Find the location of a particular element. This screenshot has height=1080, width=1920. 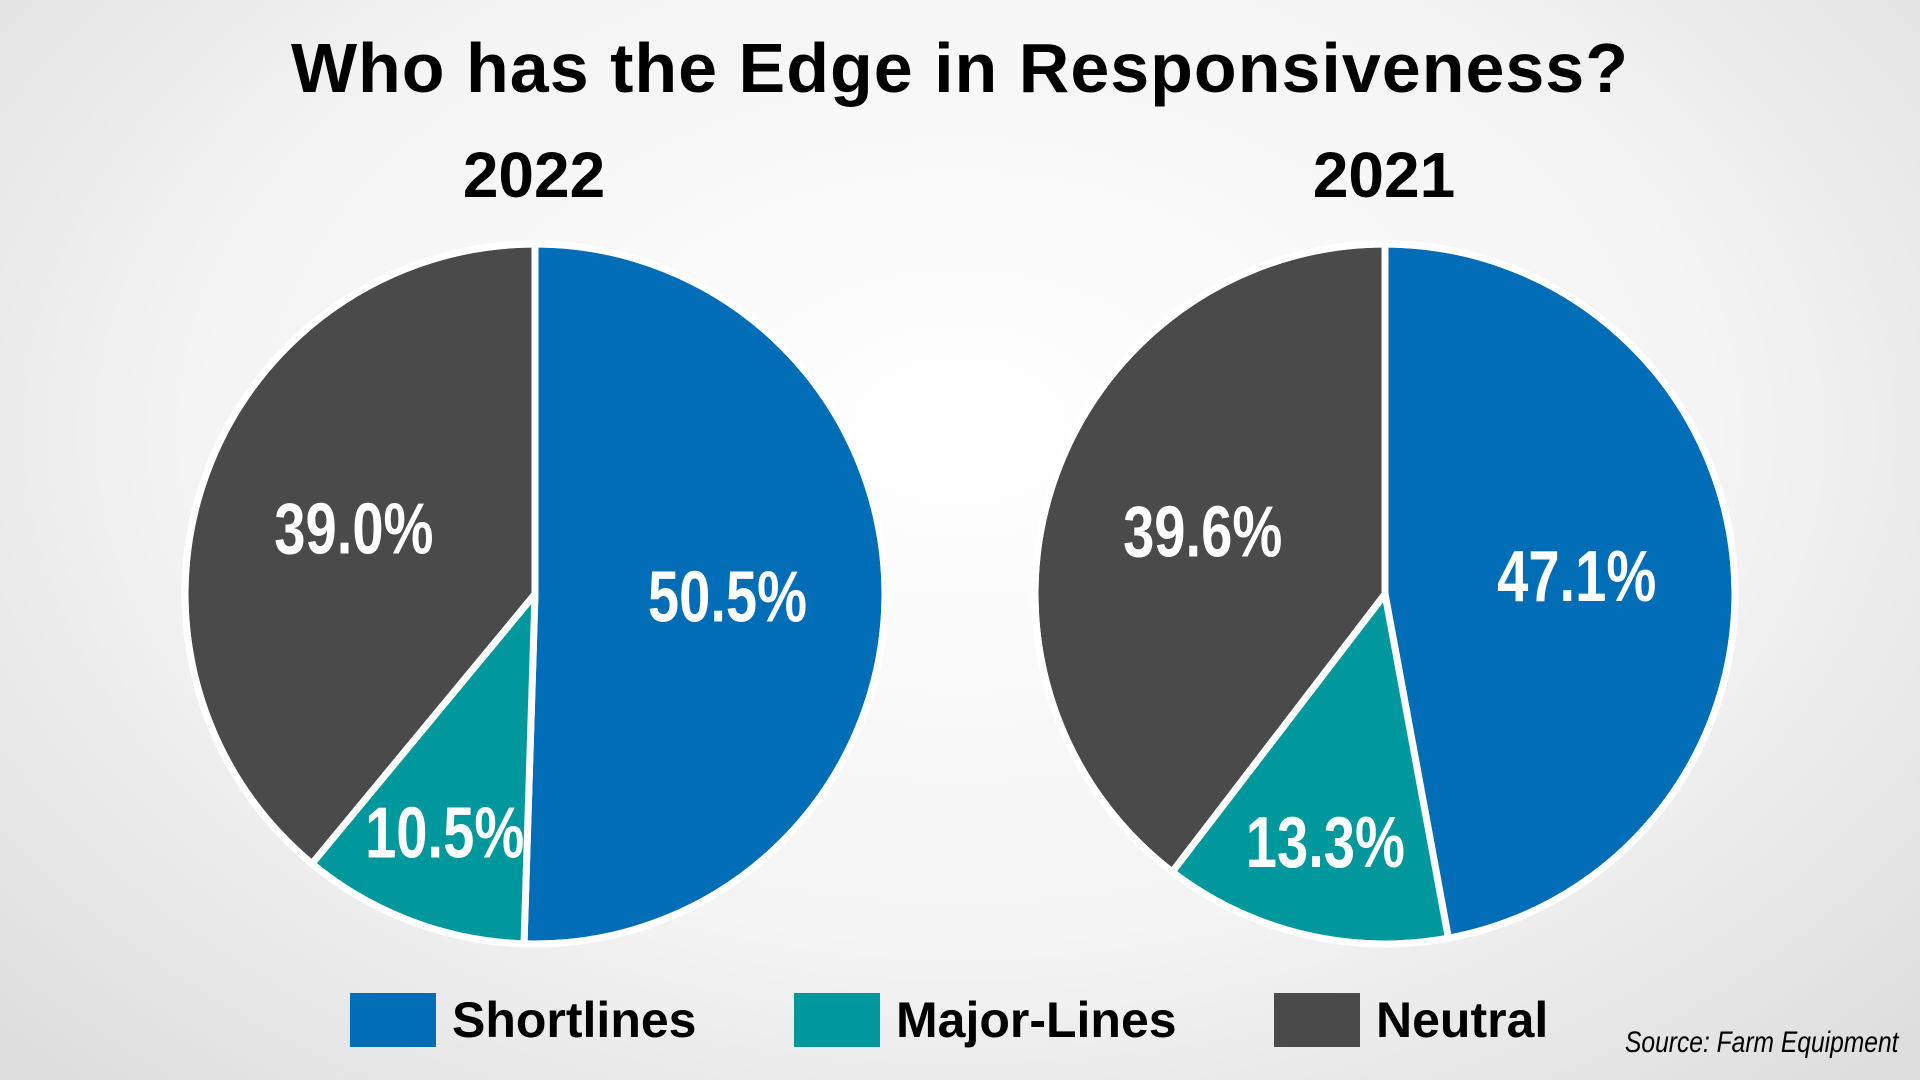

pie-2022-subtitle: 2022 is located at coordinates (534, 175).